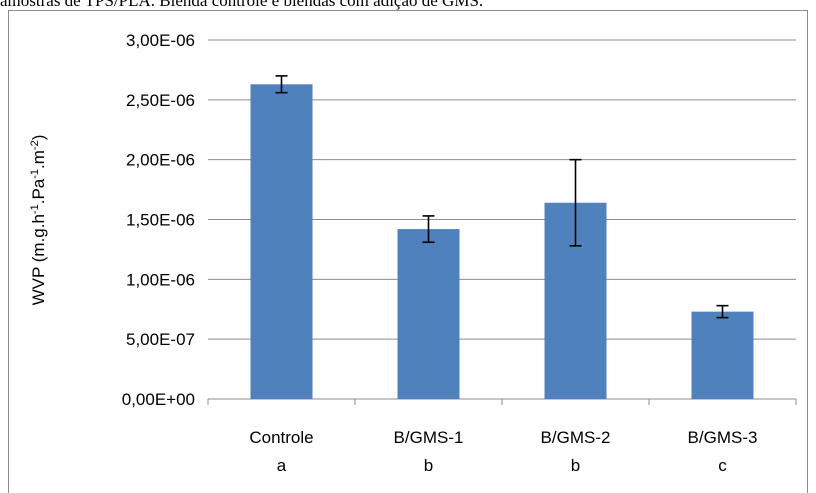  What do you see at coordinates (160, 40) in the screenshot?
I see `y-tick-label: 3,00E-06` at bounding box center [160, 40].